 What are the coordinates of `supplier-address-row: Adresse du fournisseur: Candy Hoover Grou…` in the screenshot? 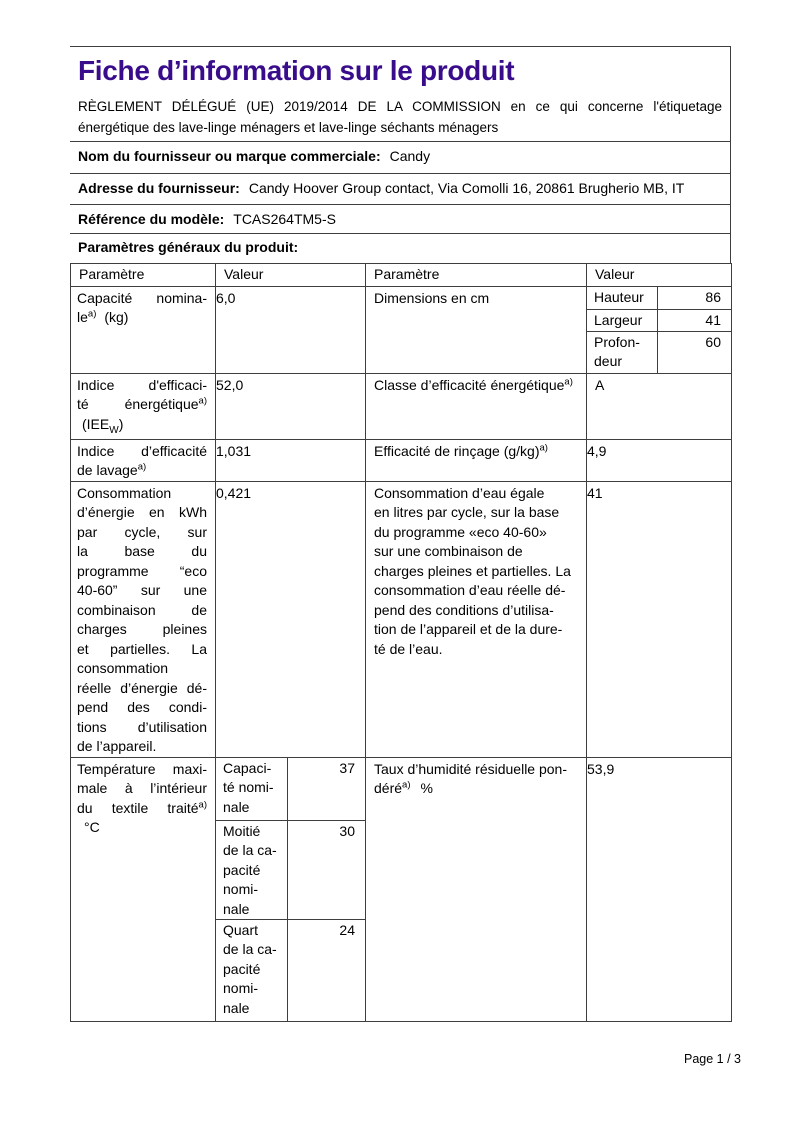 It's located at (400, 189).